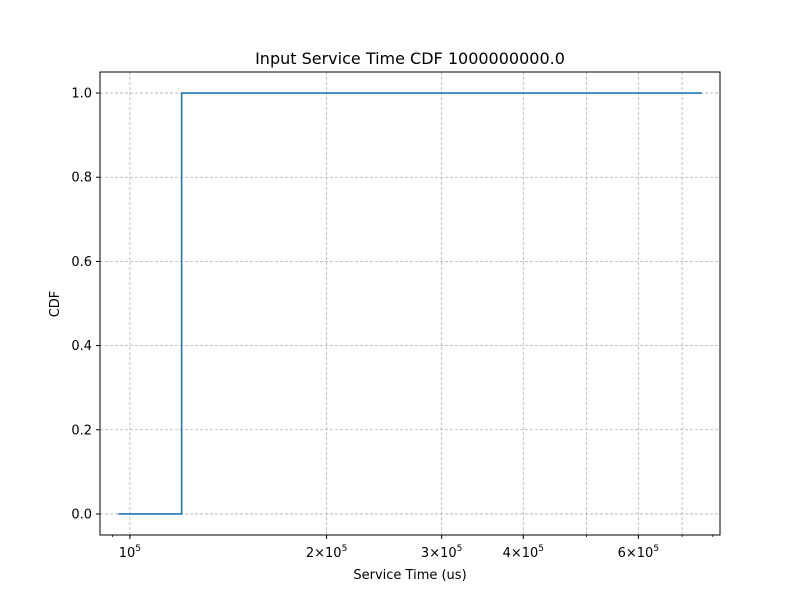 The image size is (800, 600). What do you see at coordinates (81, 430) in the screenshot?
I see `y-tick-label: 0.2` at bounding box center [81, 430].